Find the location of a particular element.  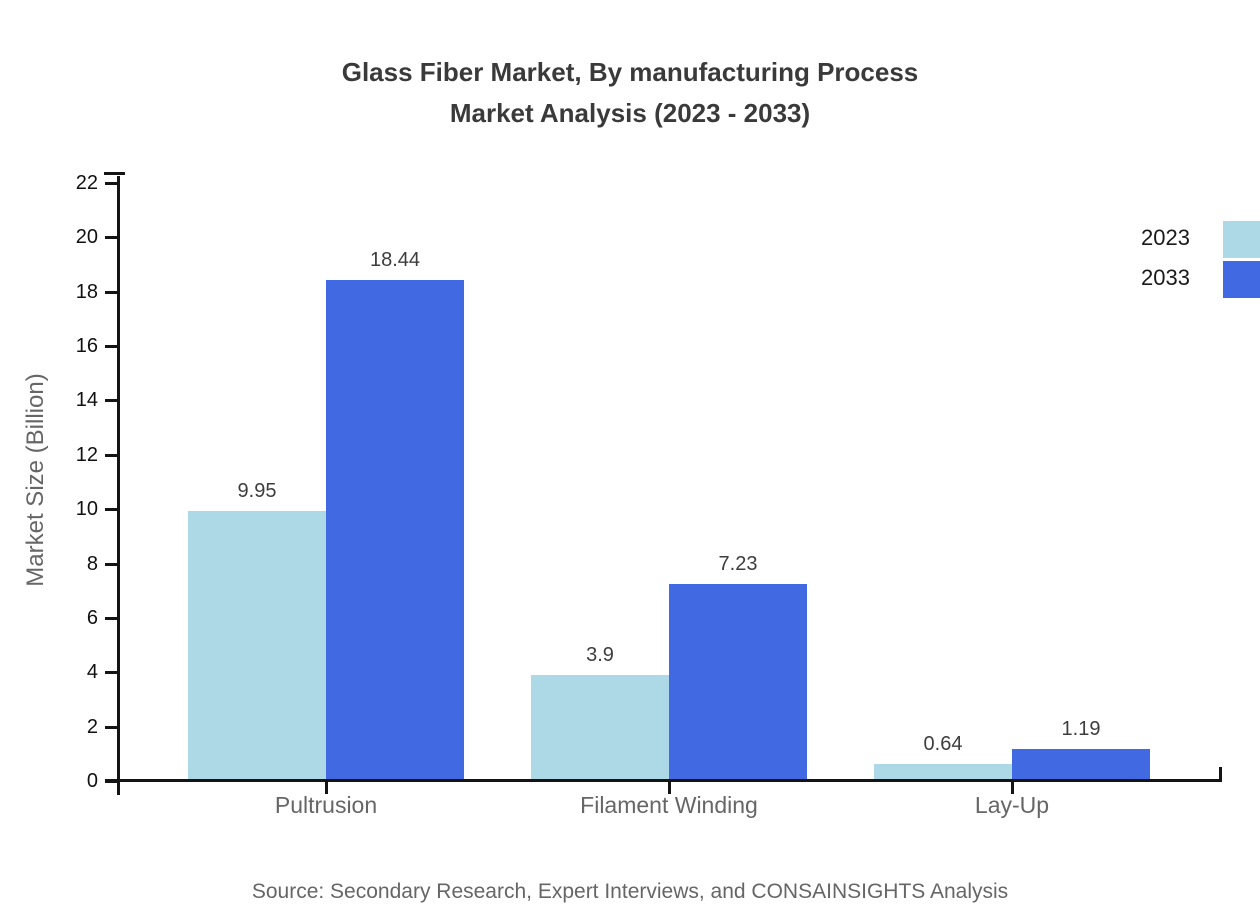

legend-label-2033: 2033 is located at coordinates (1165, 277).